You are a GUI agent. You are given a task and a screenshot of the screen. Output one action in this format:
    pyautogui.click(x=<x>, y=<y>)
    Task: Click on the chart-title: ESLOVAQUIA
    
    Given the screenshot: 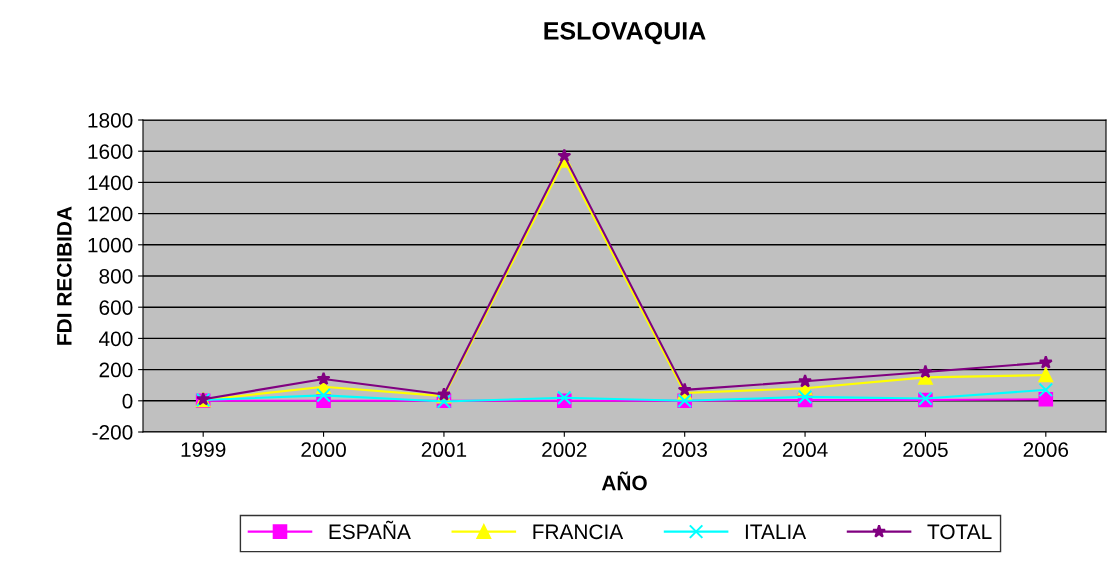 What is the action you would take?
    pyautogui.click(x=625, y=33)
    